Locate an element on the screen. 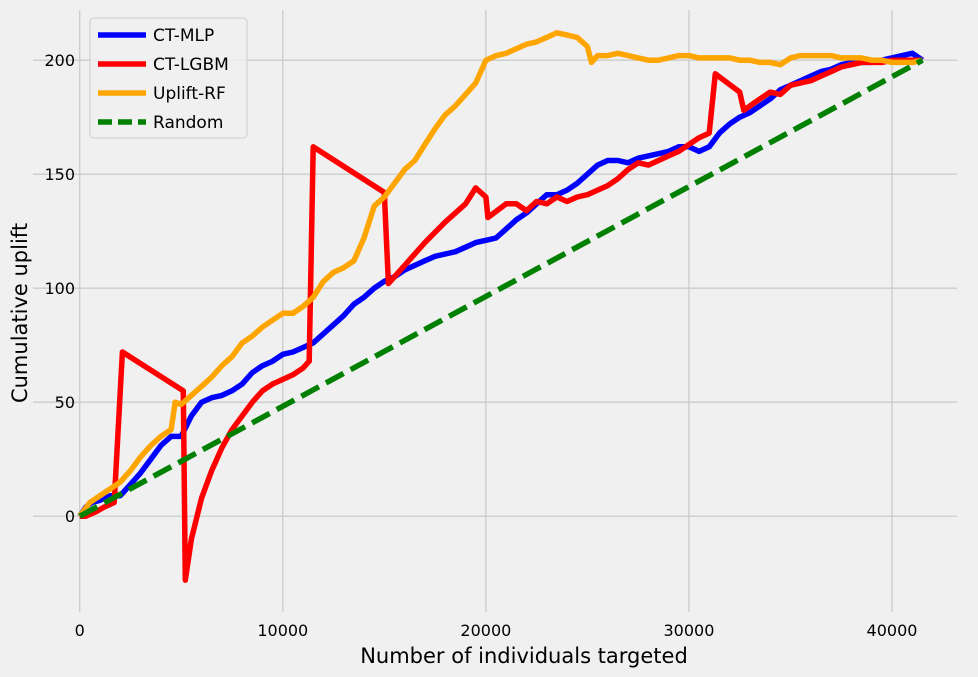 This screenshot has height=677, width=978. y-axis-label: Cumulative uplift is located at coordinates (20, 313).